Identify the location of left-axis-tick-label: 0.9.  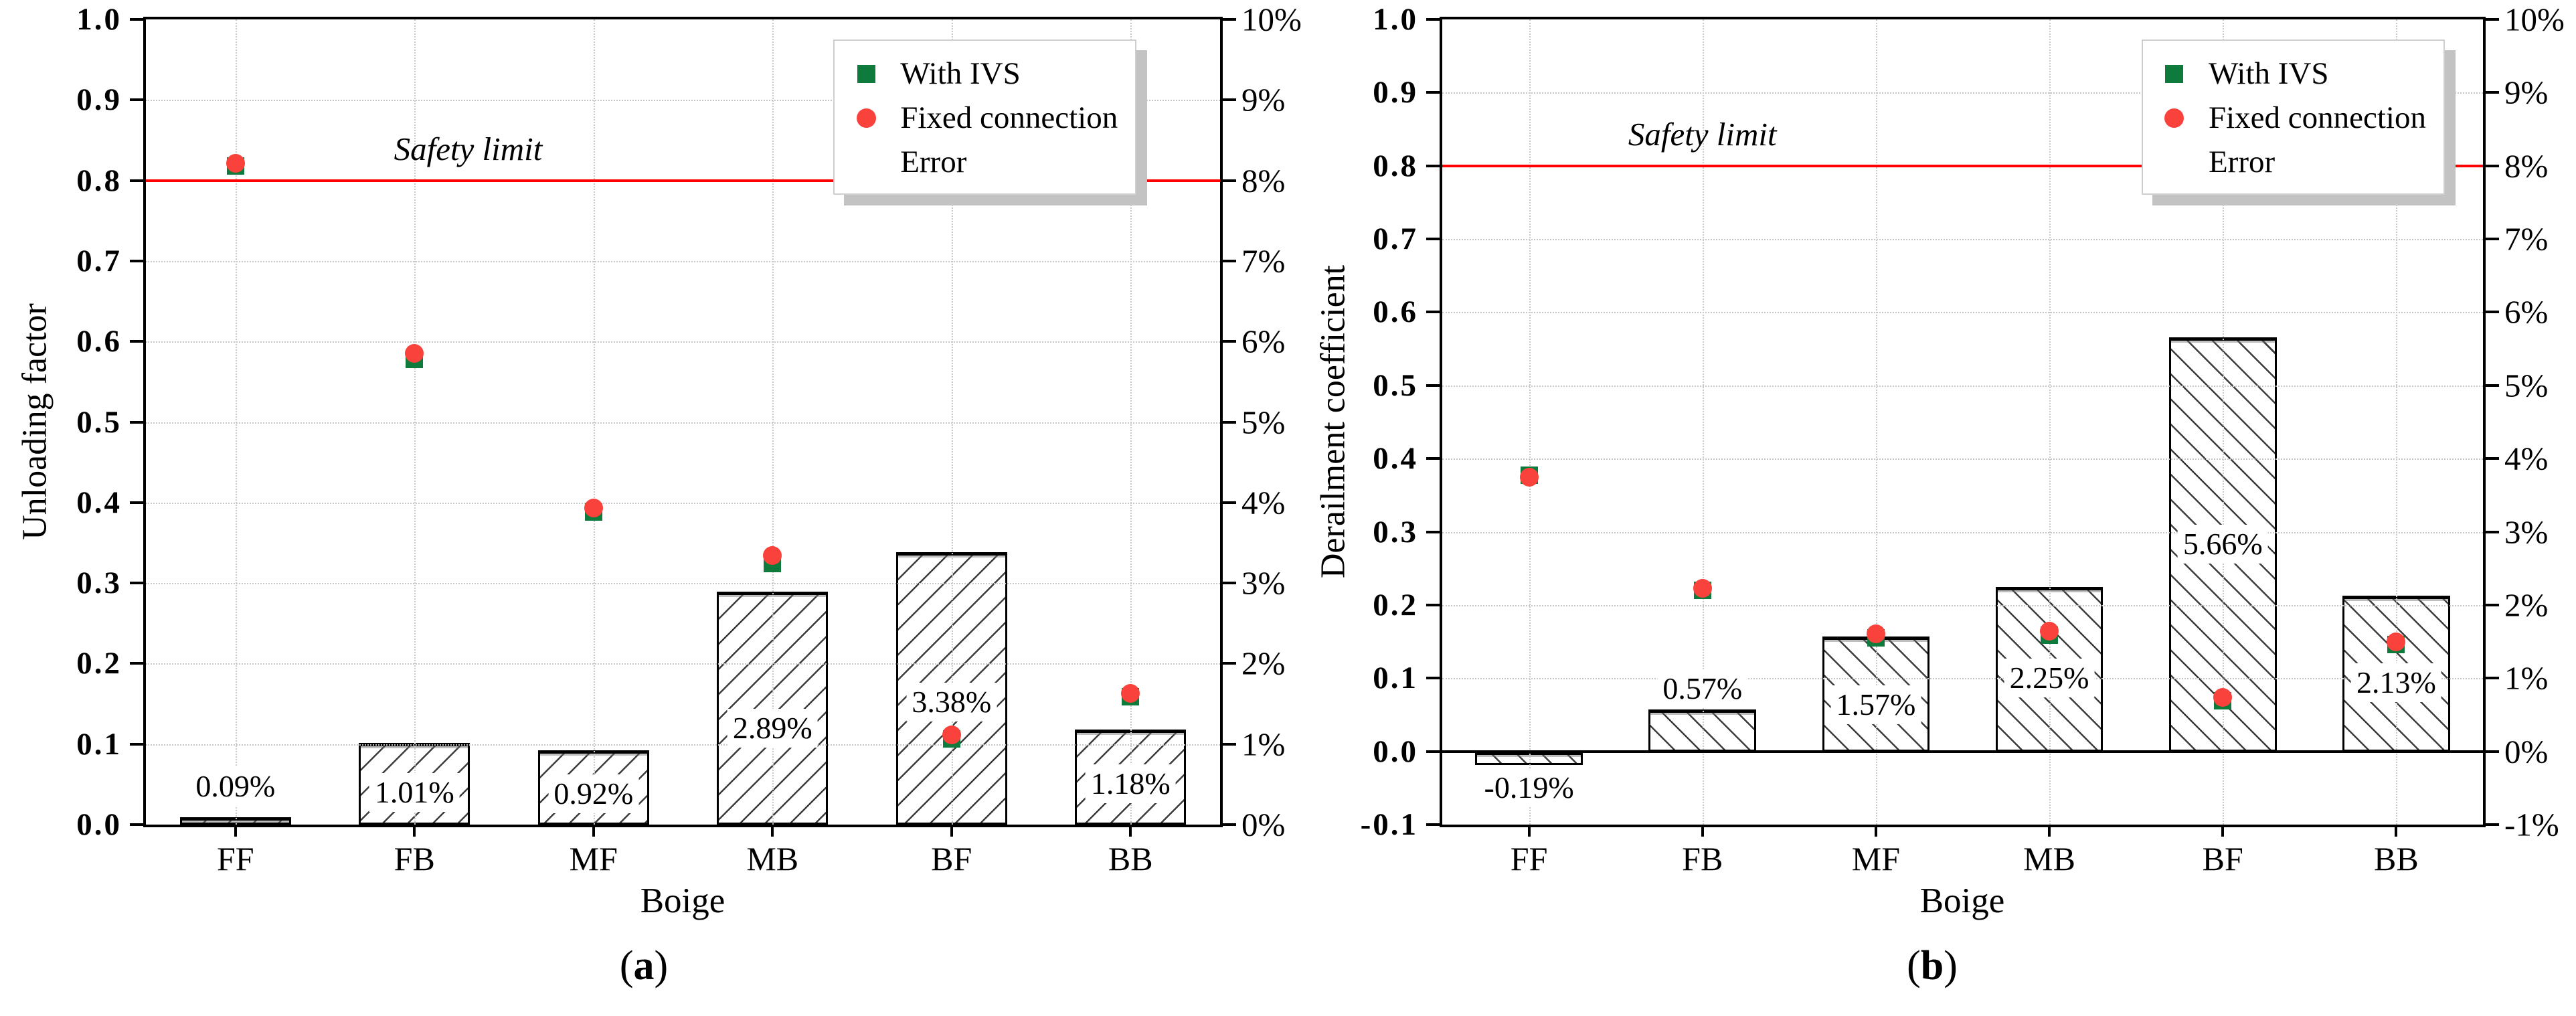
(99, 100).